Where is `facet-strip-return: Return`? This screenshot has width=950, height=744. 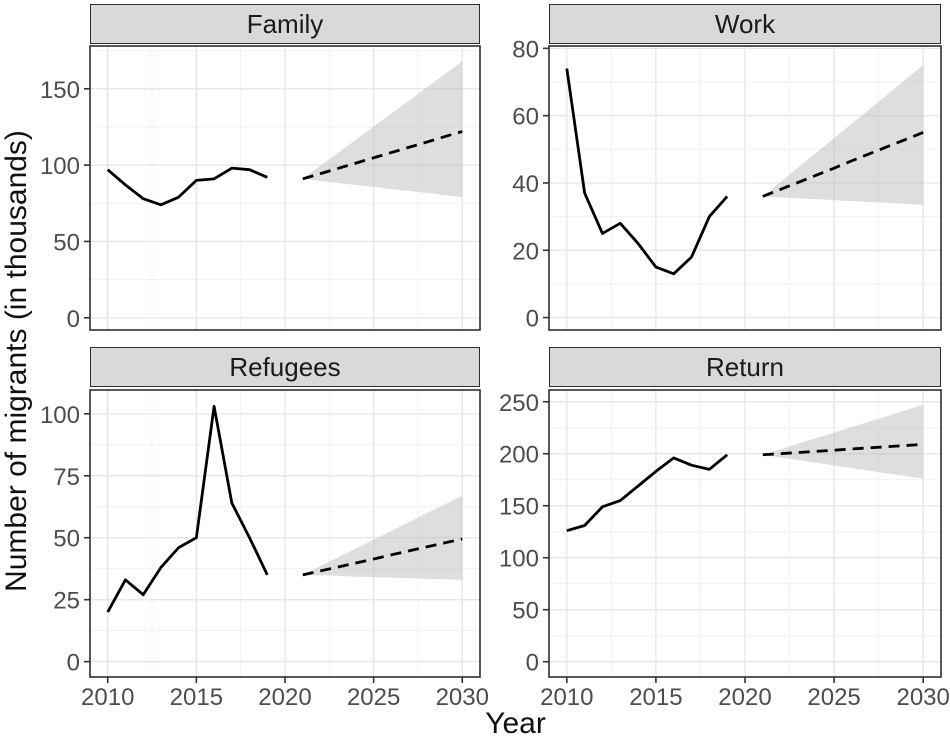
facet-strip-return: Return is located at coordinates (745, 367).